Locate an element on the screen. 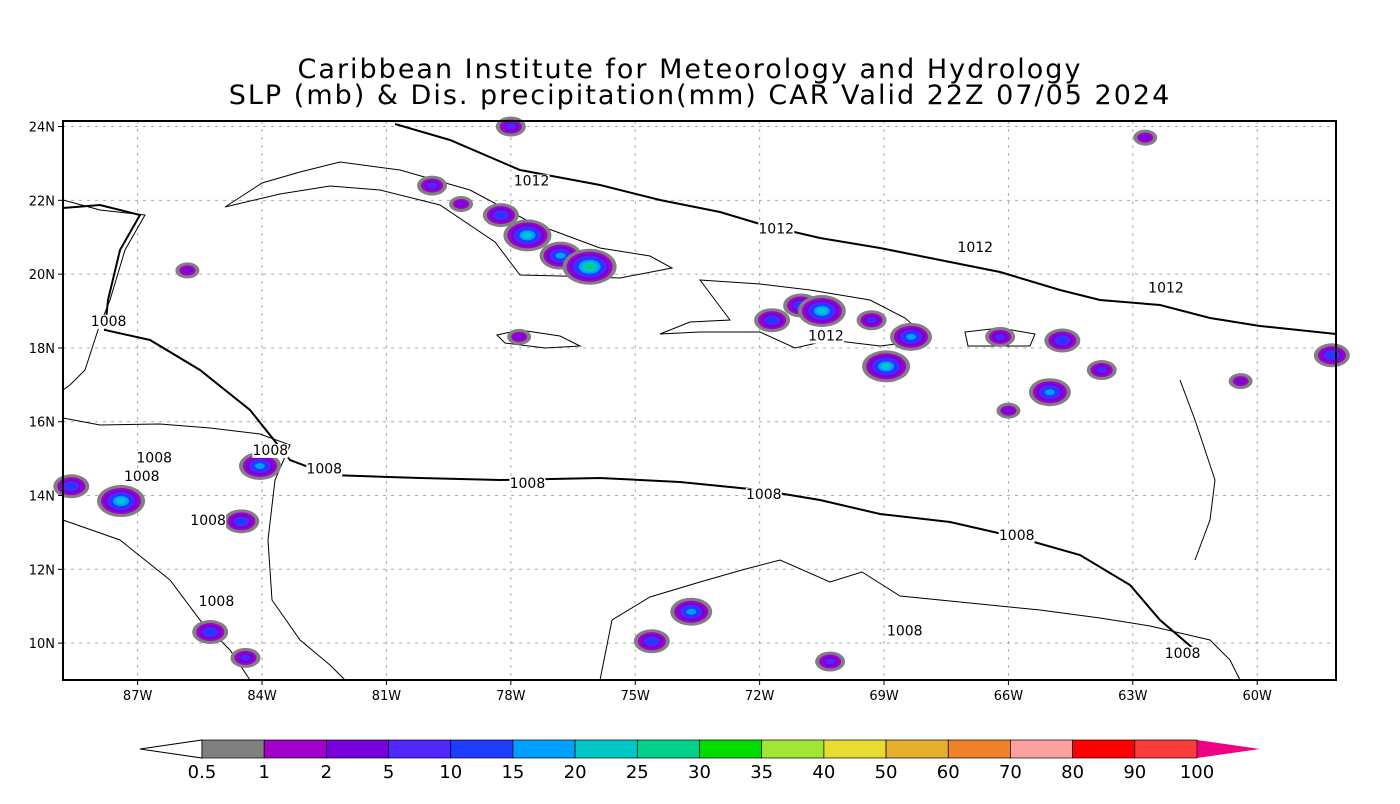  colorbar-label: 50 is located at coordinates (886, 772).